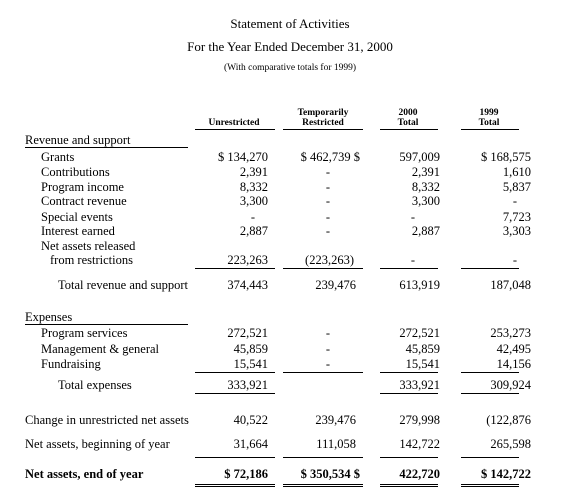  I want to click on row-label: Program services, so click(84, 333).